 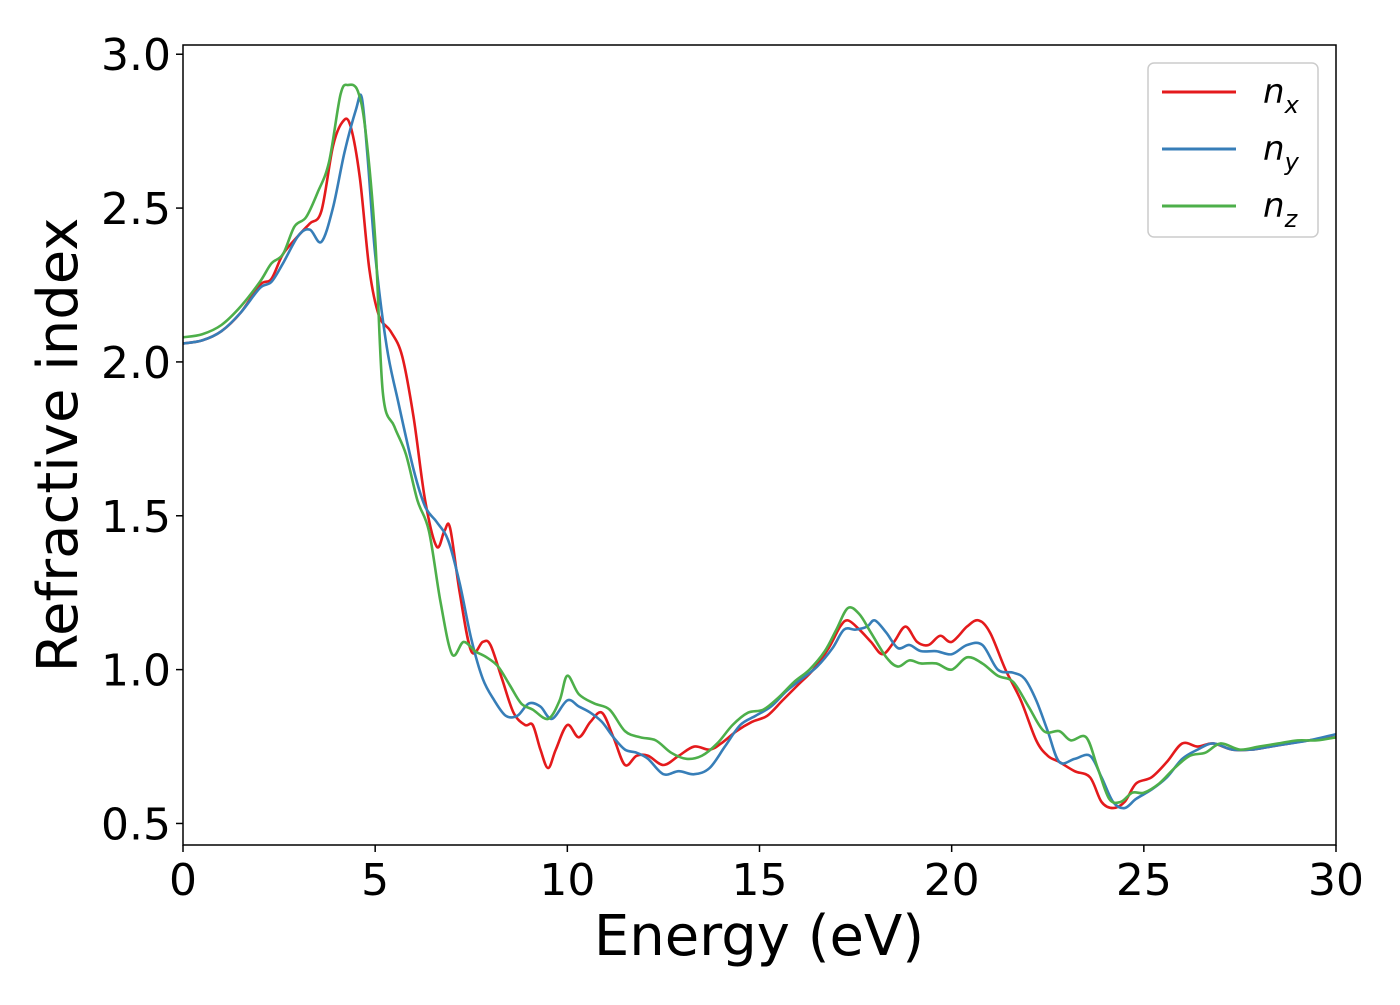 I want to click on y-tick-label: 3.0, so click(x=136, y=55).